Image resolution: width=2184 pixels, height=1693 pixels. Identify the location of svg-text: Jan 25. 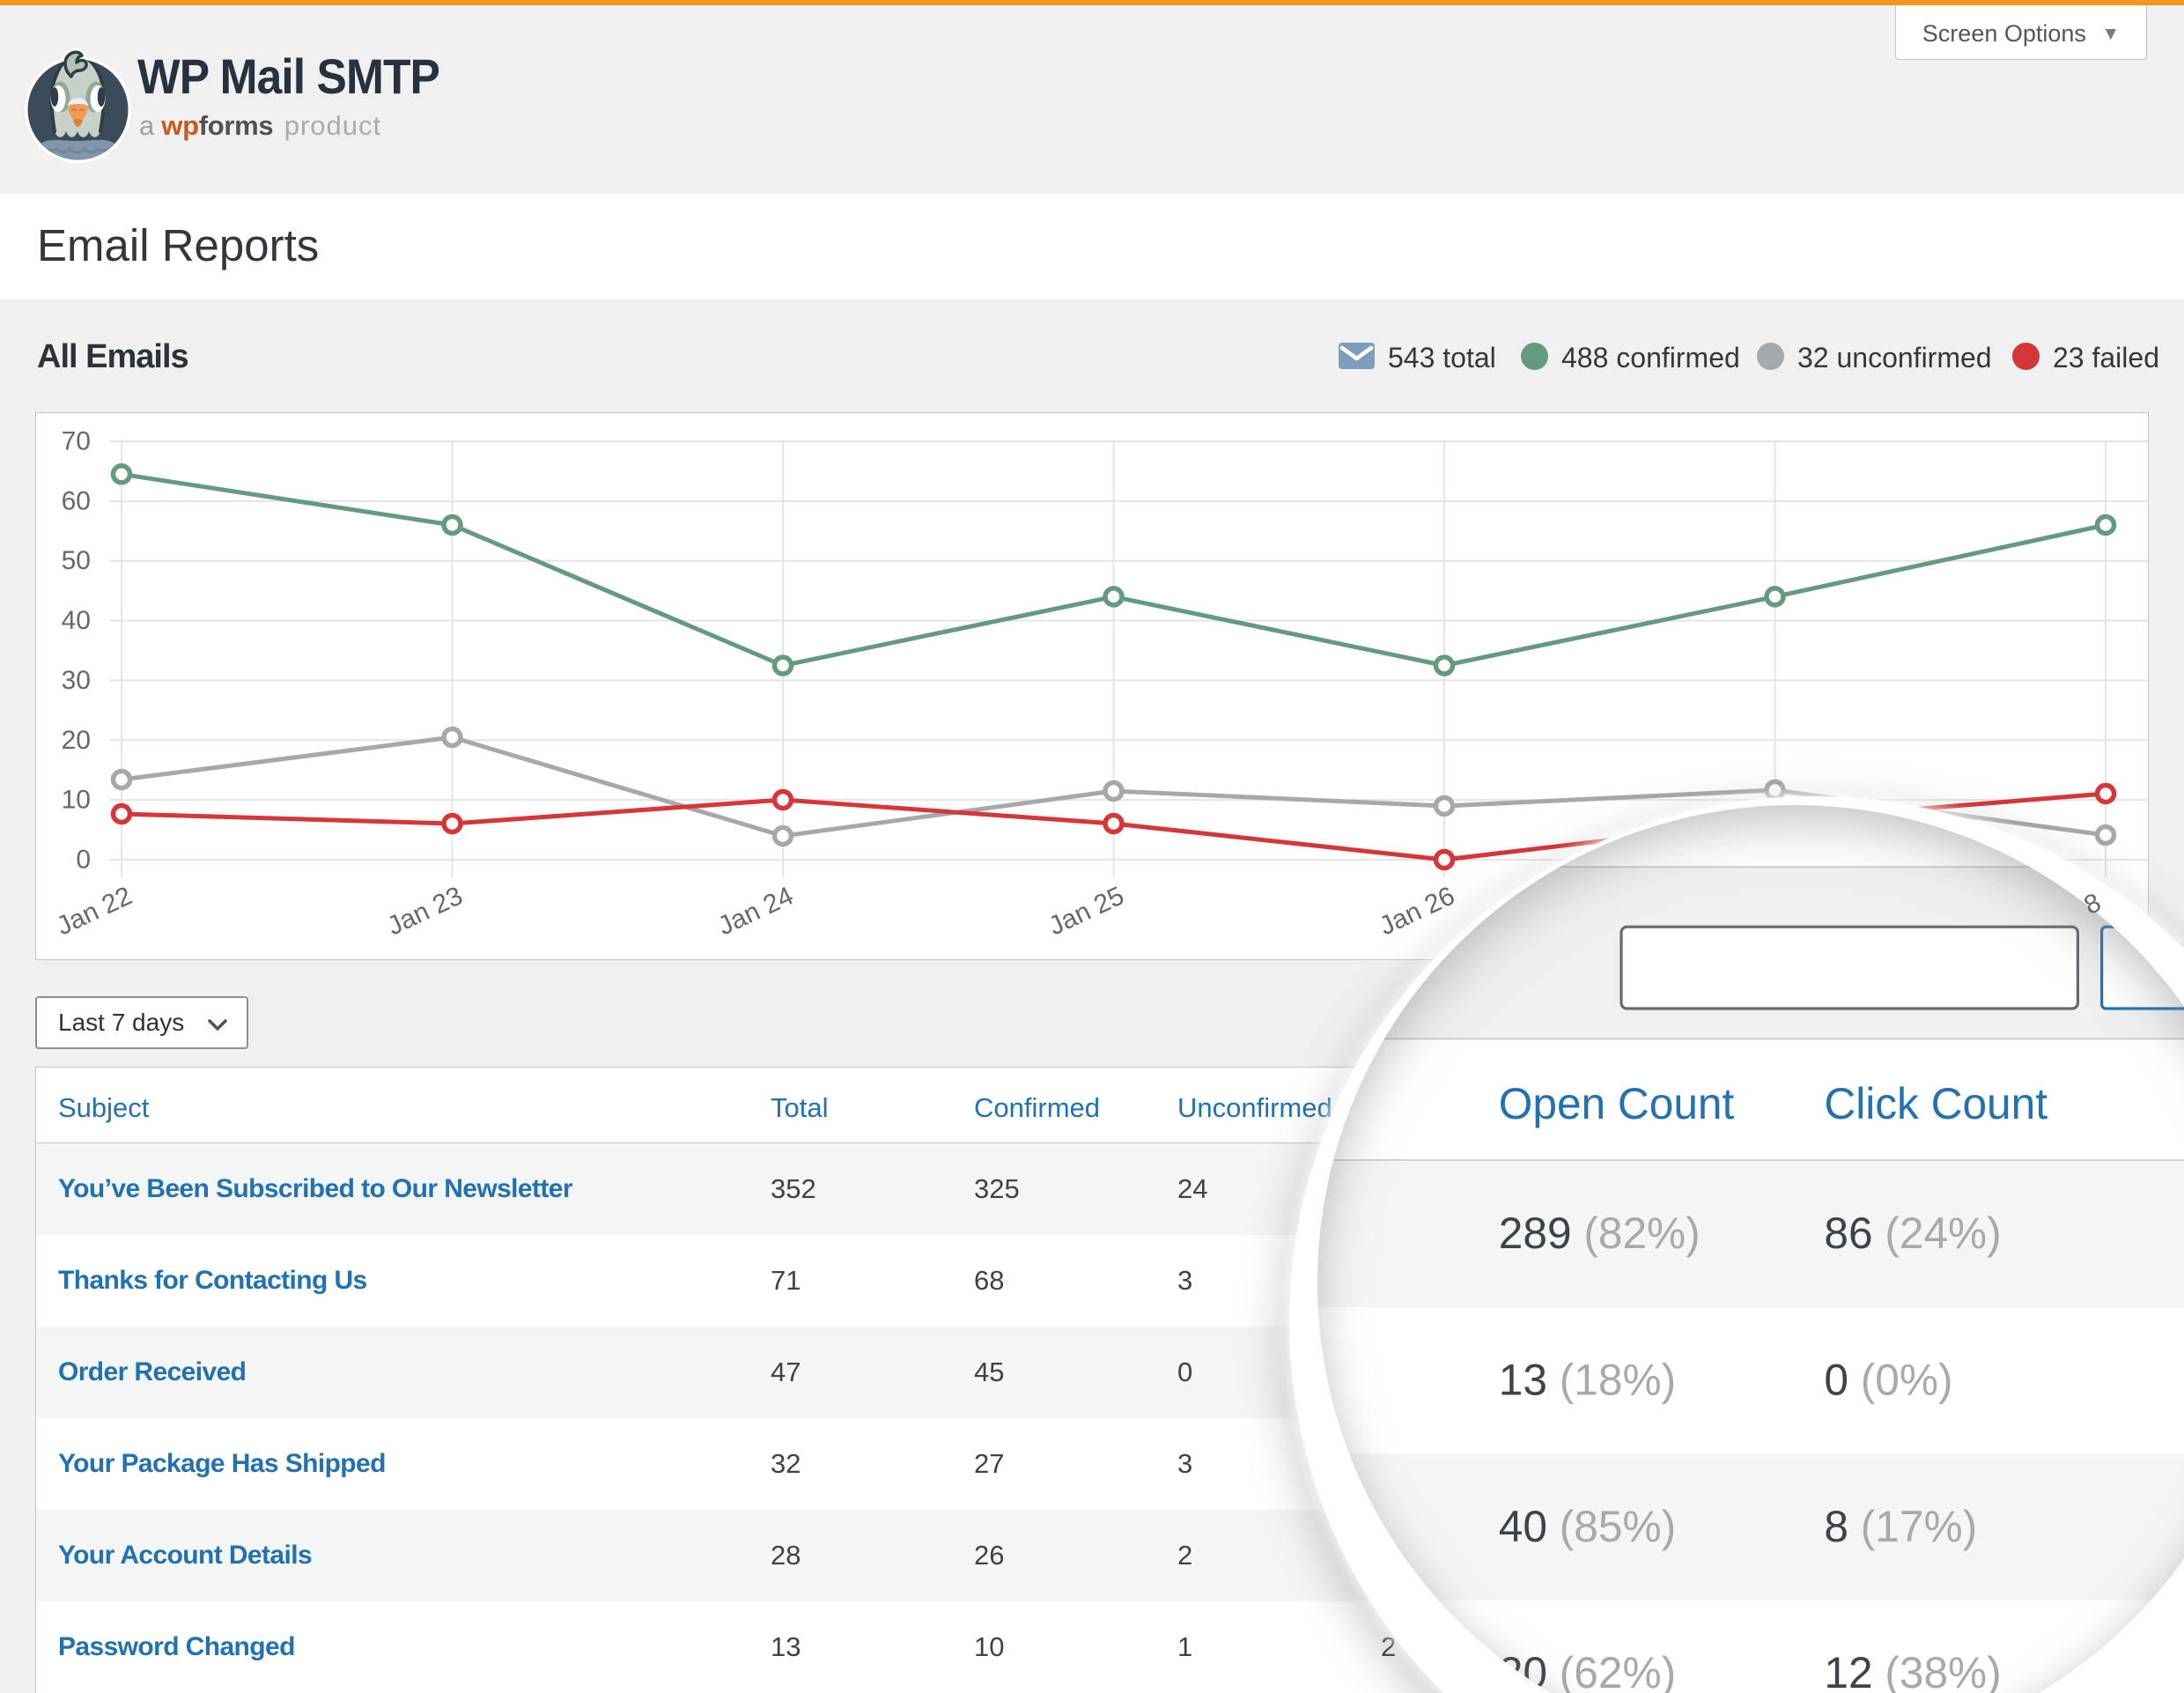
(1086, 911).